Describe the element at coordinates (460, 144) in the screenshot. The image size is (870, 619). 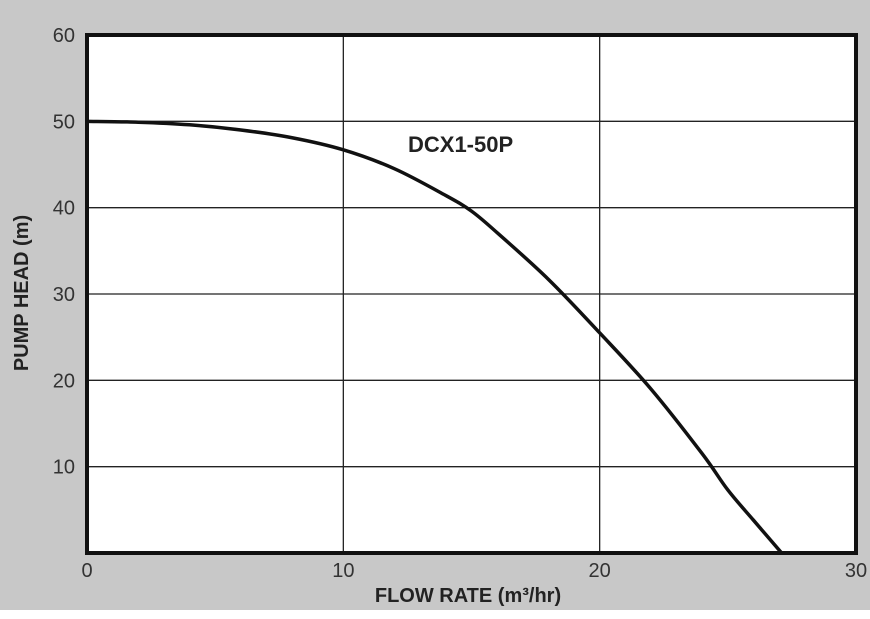
I see `series-label-dcx1-50p: DCX1-50P` at that location.